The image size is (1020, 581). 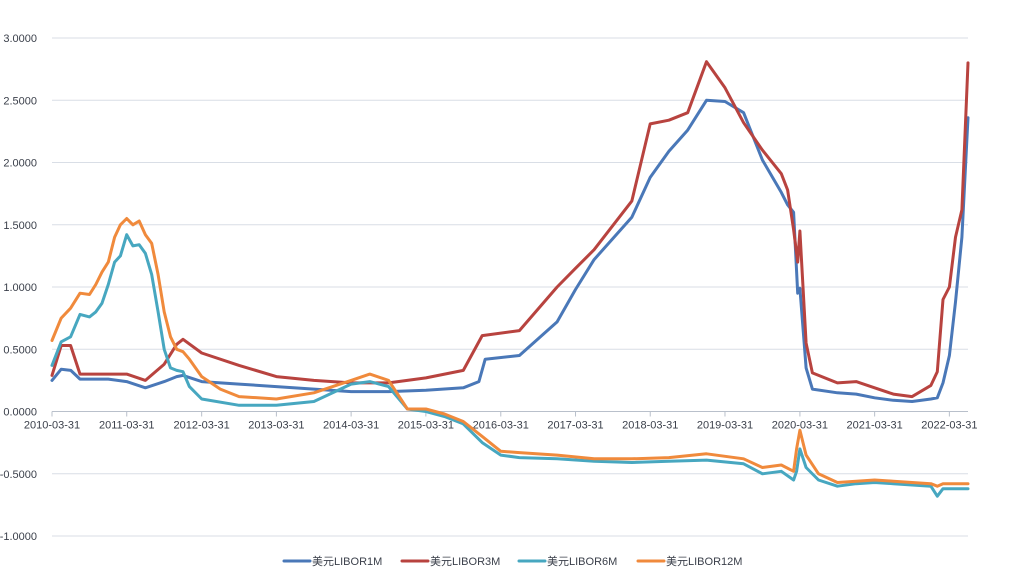 I want to click on x-tick-label: 2015-03-31, so click(x=426, y=426).